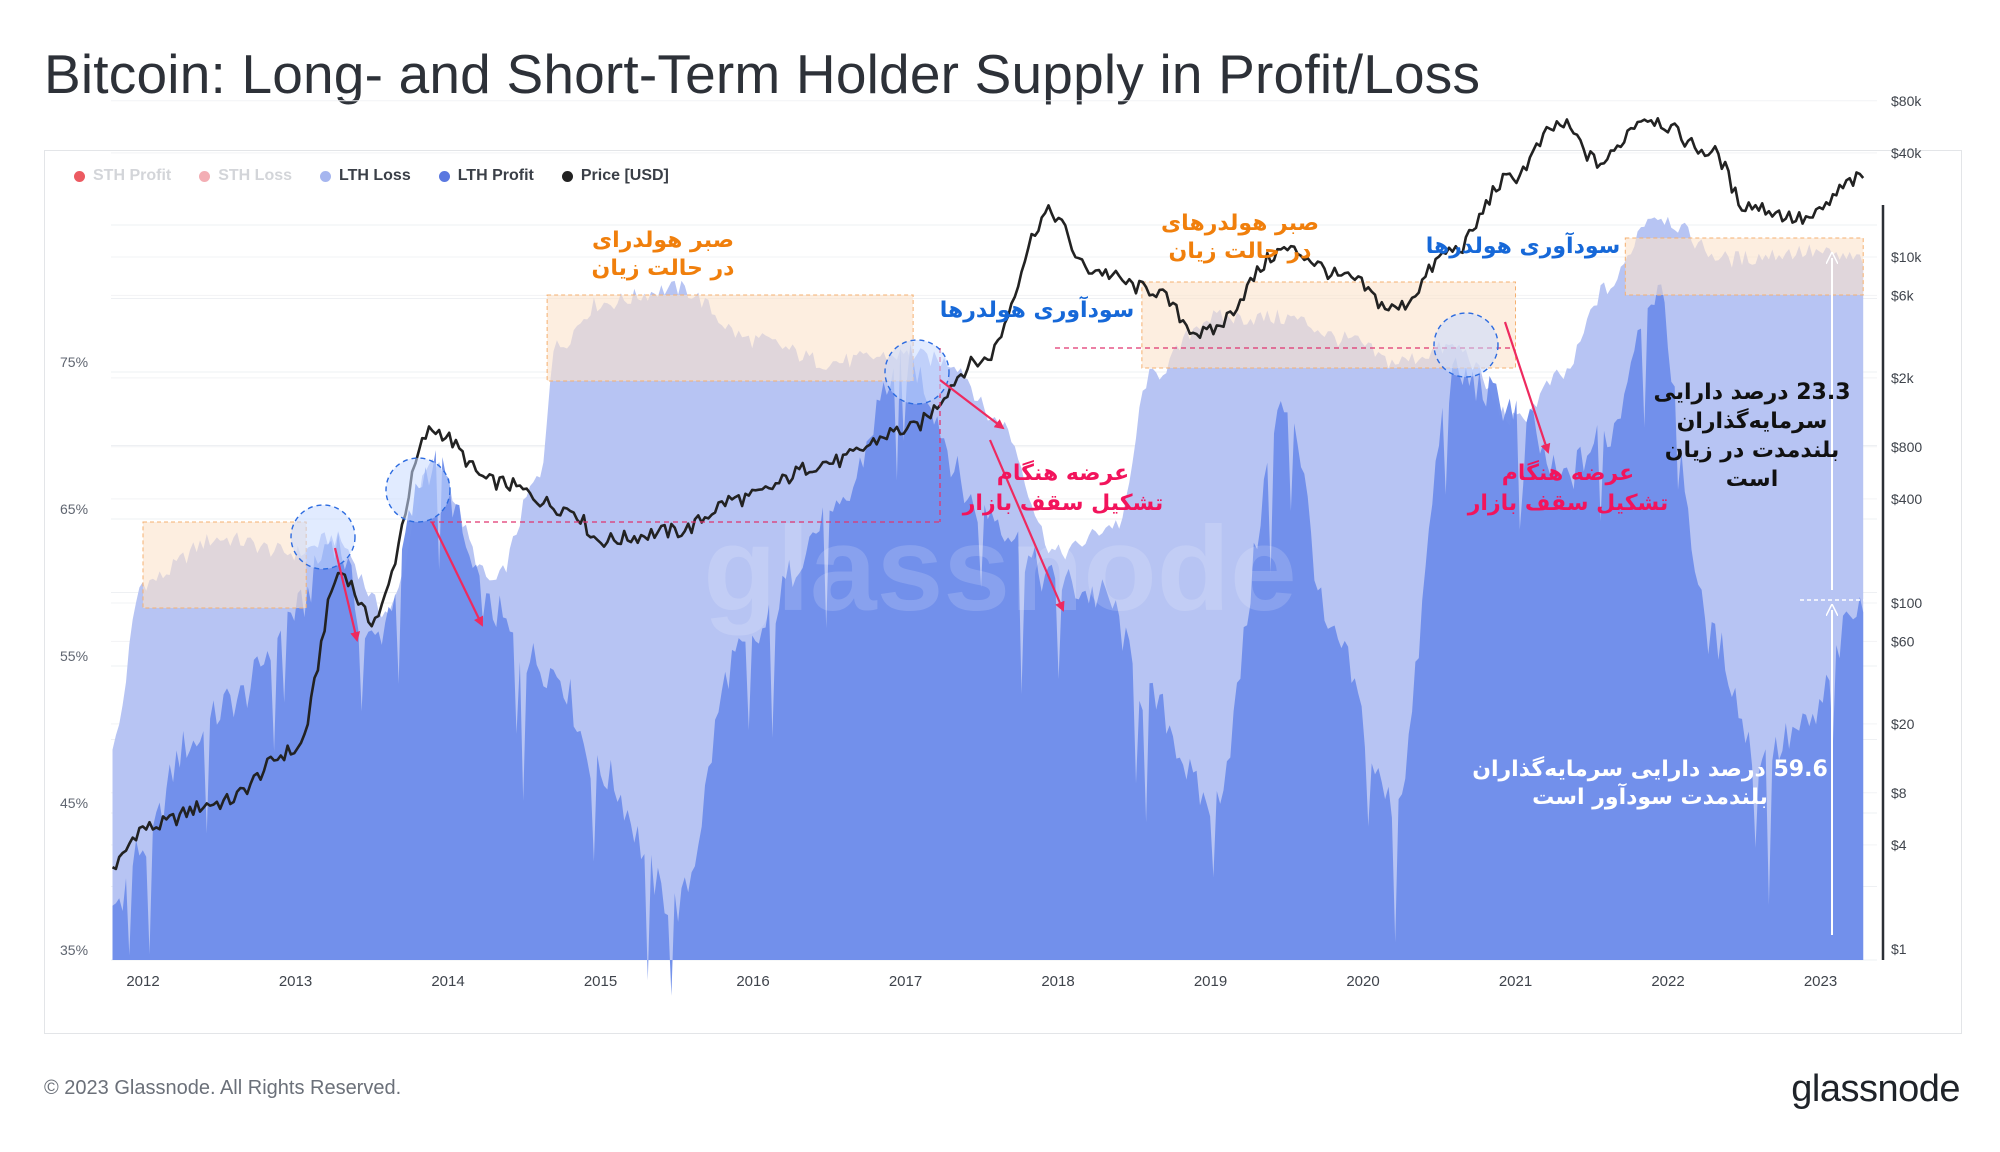 This screenshot has height=1152, width=2000. What do you see at coordinates (1906, 101) in the screenshot?
I see `right-axis-tick: $80k` at bounding box center [1906, 101].